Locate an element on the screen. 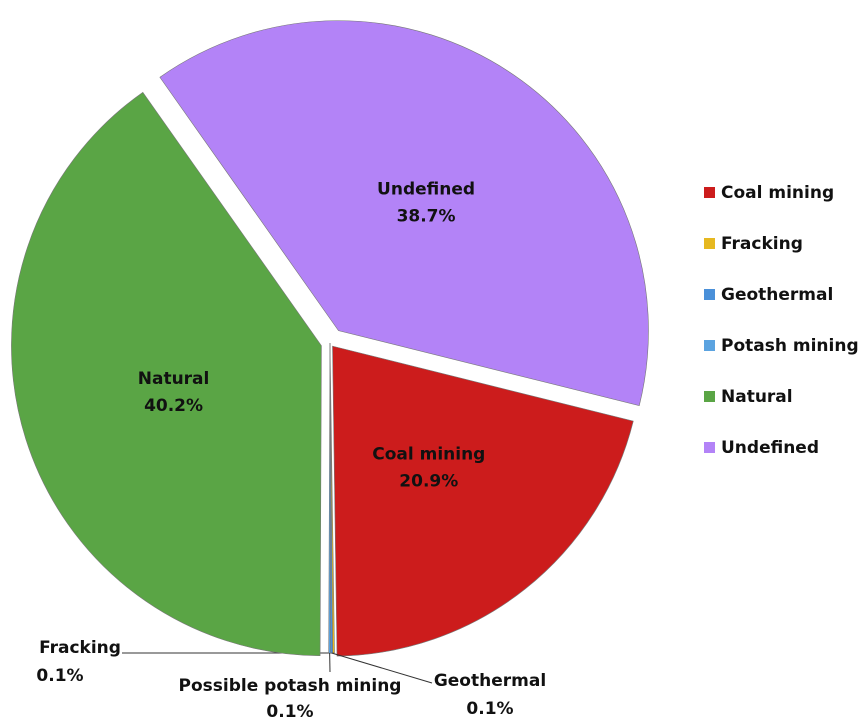 The width and height of the screenshot is (861, 721). legend-label: Geothermal is located at coordinates (777, 295).